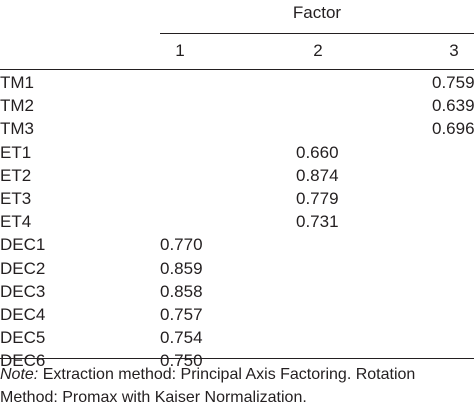 The height and width of the screenshot is (415, 474). What do you see at coordinates (237, 314) in the screenshot?
I see `table-row: DEC4 0.757` at bounding box center [237, 314].